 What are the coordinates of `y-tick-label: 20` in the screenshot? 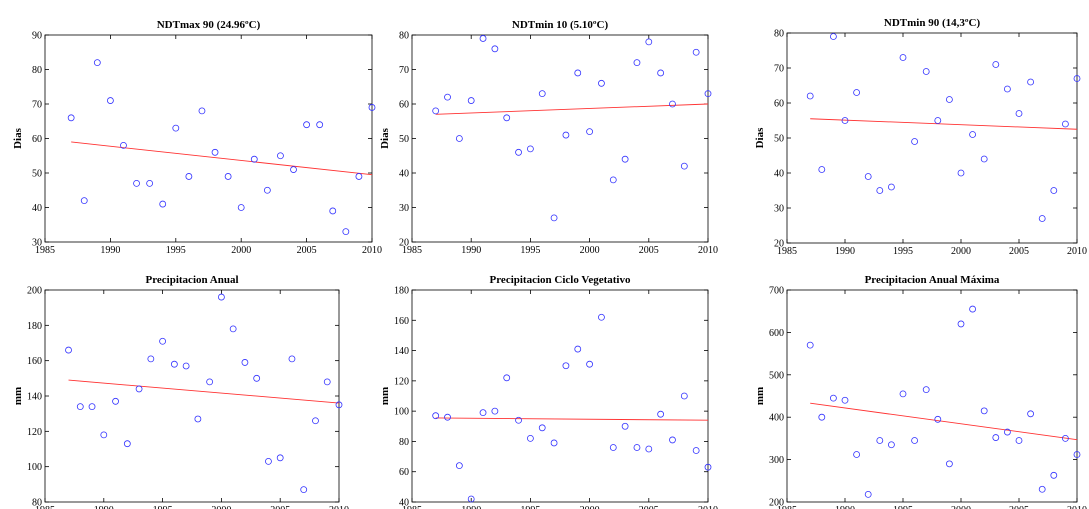 It's located at (779, 244).